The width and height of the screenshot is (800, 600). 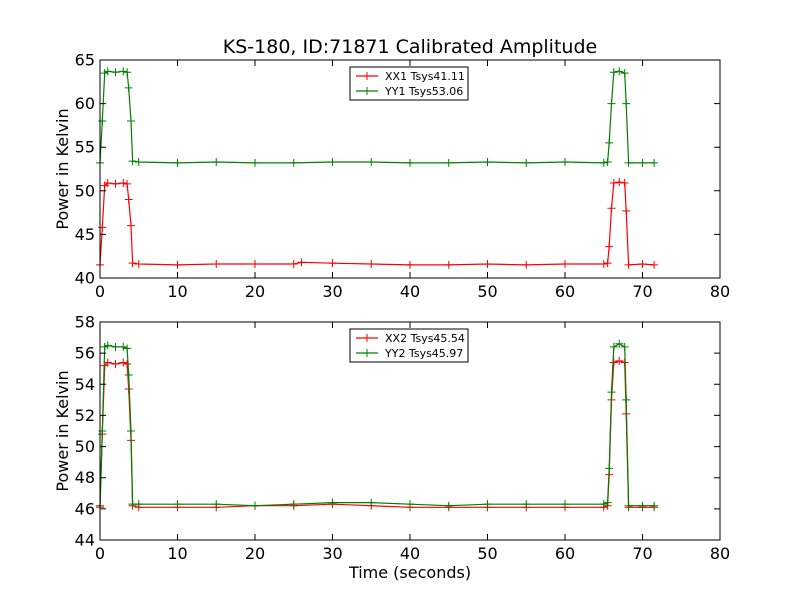 What do you see at coordinates (85, 446) in the screenshot?
I see `y-tick-label: 50` at bounding box center [85, 446].